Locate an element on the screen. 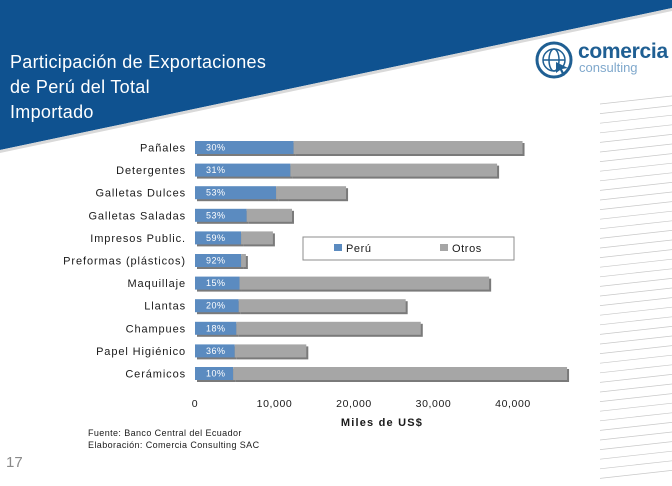  category-label-0: Pañales is located at coordinates (163, 149).